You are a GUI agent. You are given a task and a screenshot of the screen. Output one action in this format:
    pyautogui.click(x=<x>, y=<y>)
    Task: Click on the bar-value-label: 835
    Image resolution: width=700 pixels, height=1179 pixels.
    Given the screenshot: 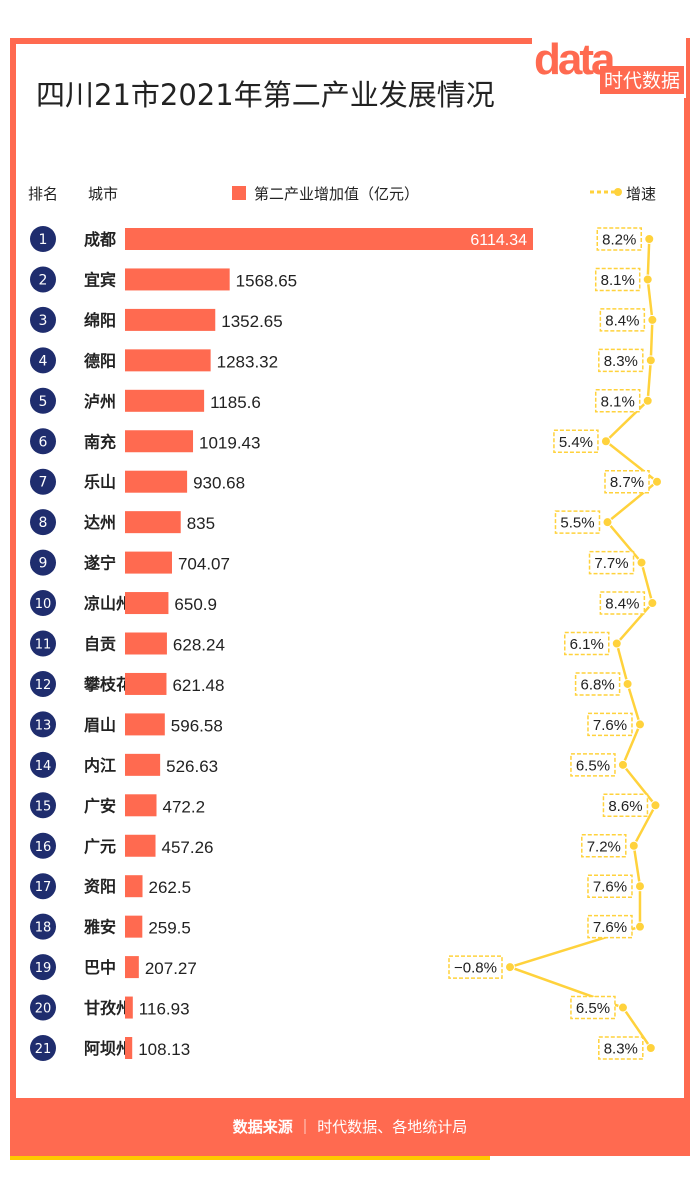 What is the action you would take?
    pyautogui.click(x=201, y=523)
    